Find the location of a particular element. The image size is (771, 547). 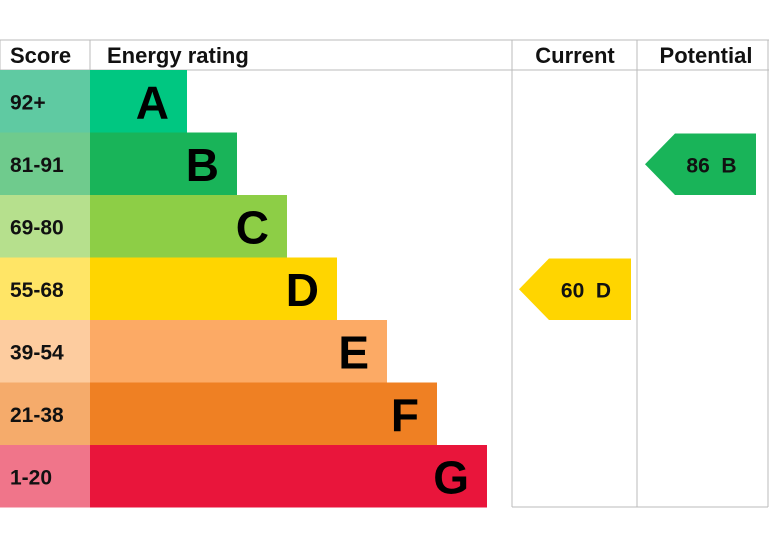

score-cell-a is located at coordinates (45, 101).